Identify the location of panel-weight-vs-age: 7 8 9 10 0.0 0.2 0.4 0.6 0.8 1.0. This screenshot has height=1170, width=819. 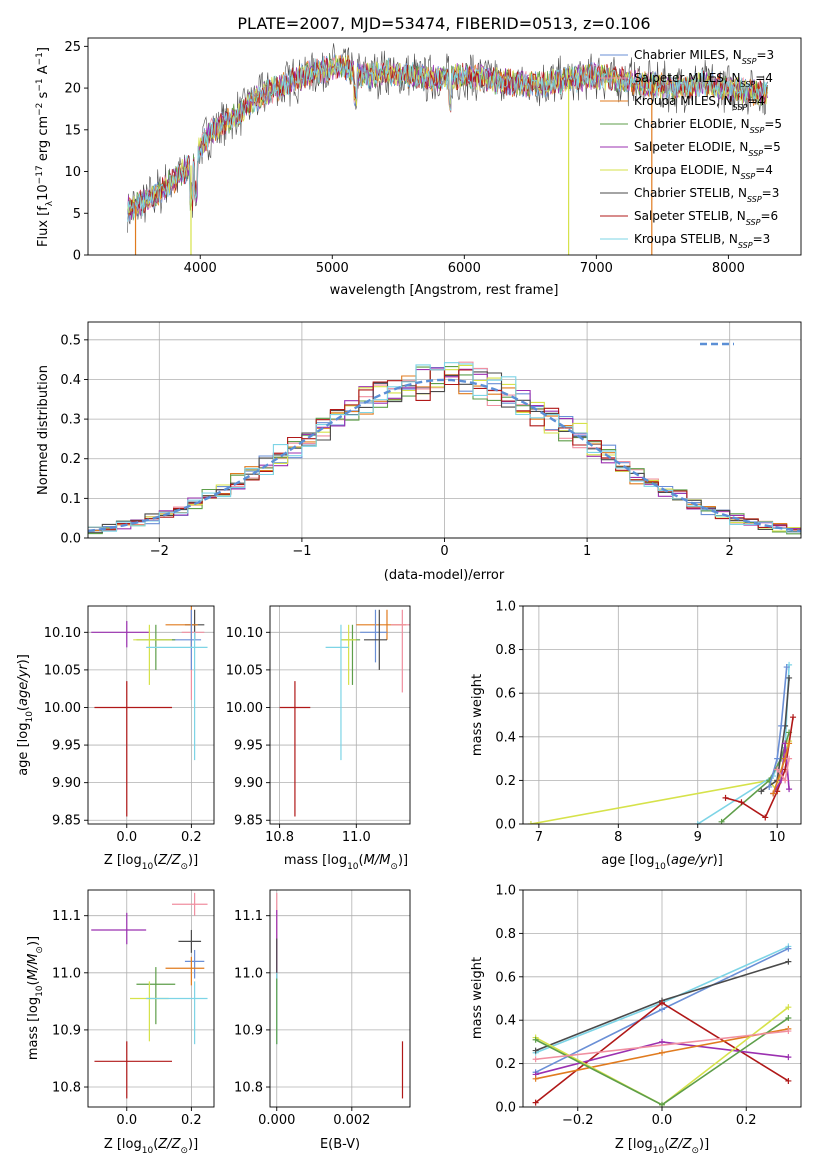
(648, 722).